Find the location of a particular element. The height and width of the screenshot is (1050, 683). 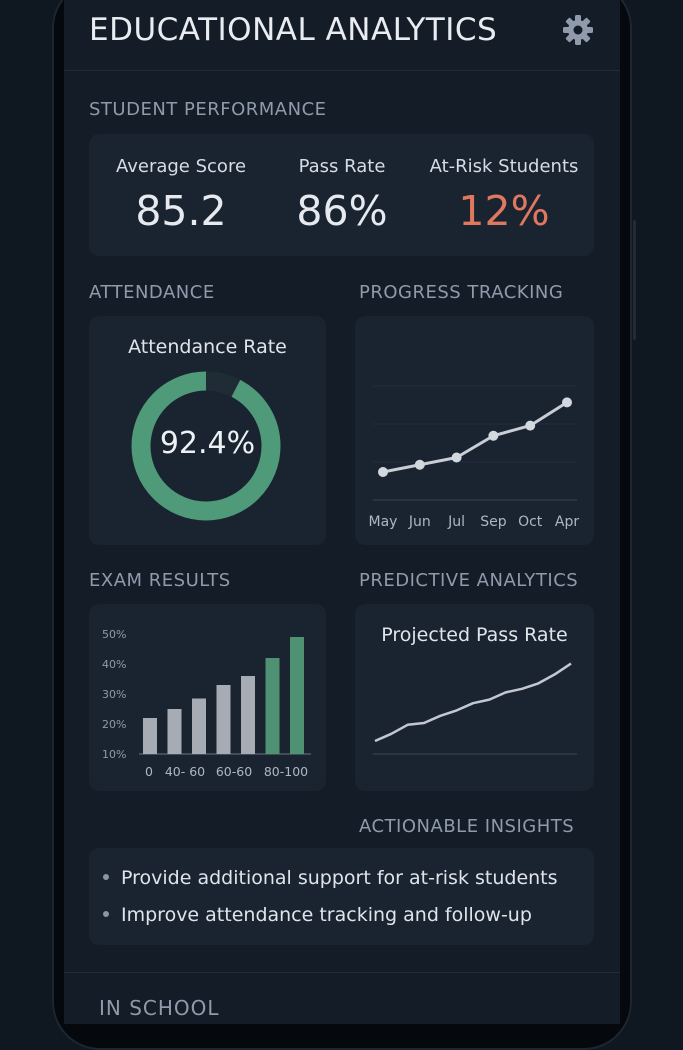

footer-label: IN SCHOOL is located at coordinates (159, 1008).